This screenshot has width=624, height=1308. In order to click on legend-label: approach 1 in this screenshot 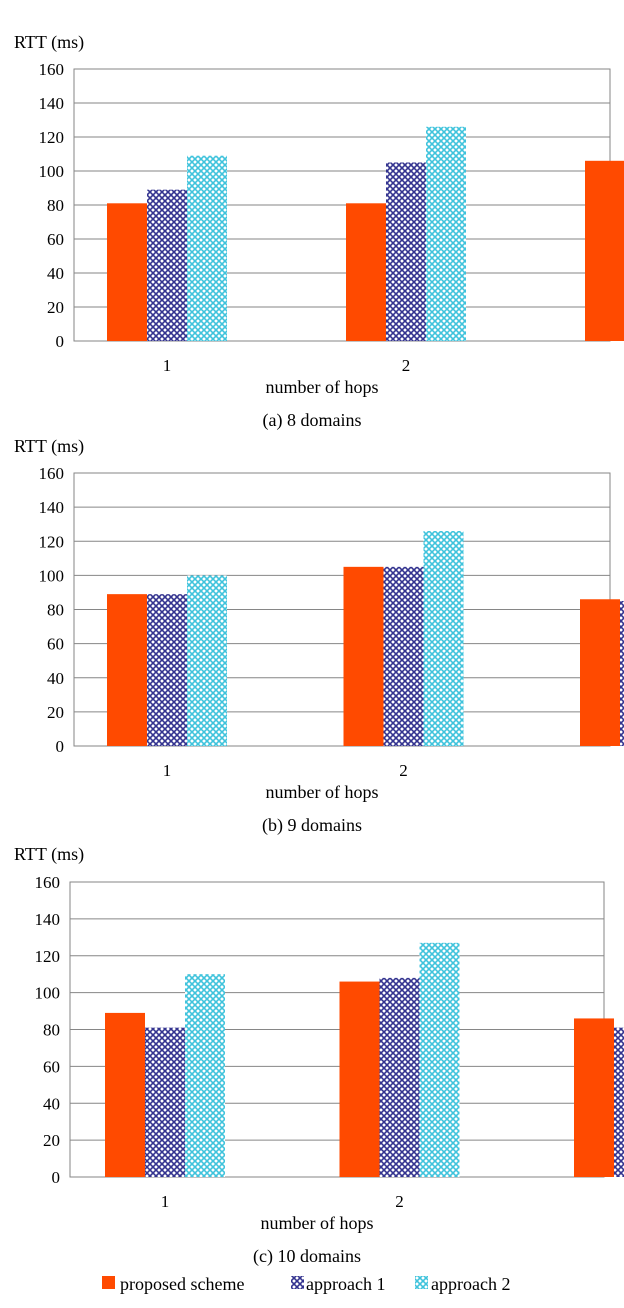, I will do `click(345, 1284)`.